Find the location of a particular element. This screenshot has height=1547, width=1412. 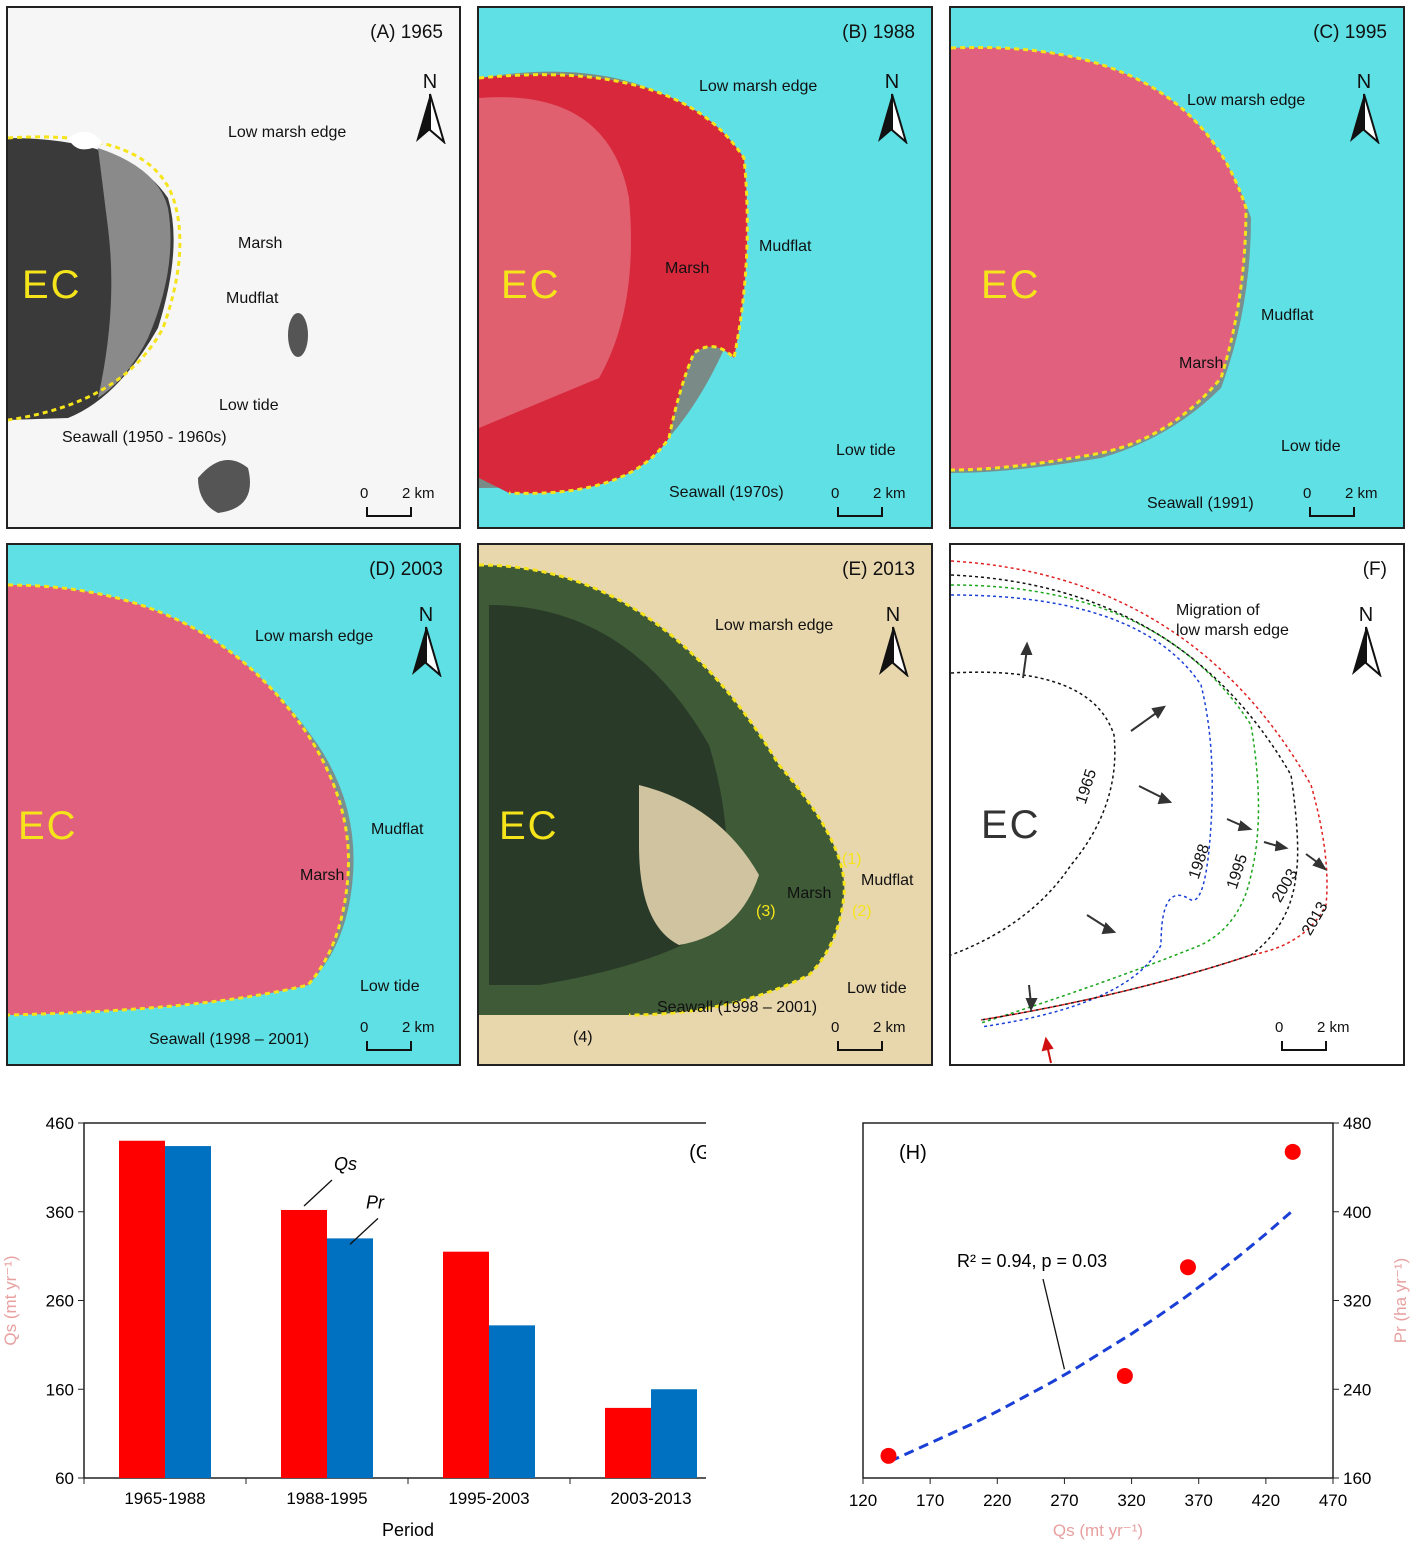

site-label-1: (1) is located at coordinates (852, 859).